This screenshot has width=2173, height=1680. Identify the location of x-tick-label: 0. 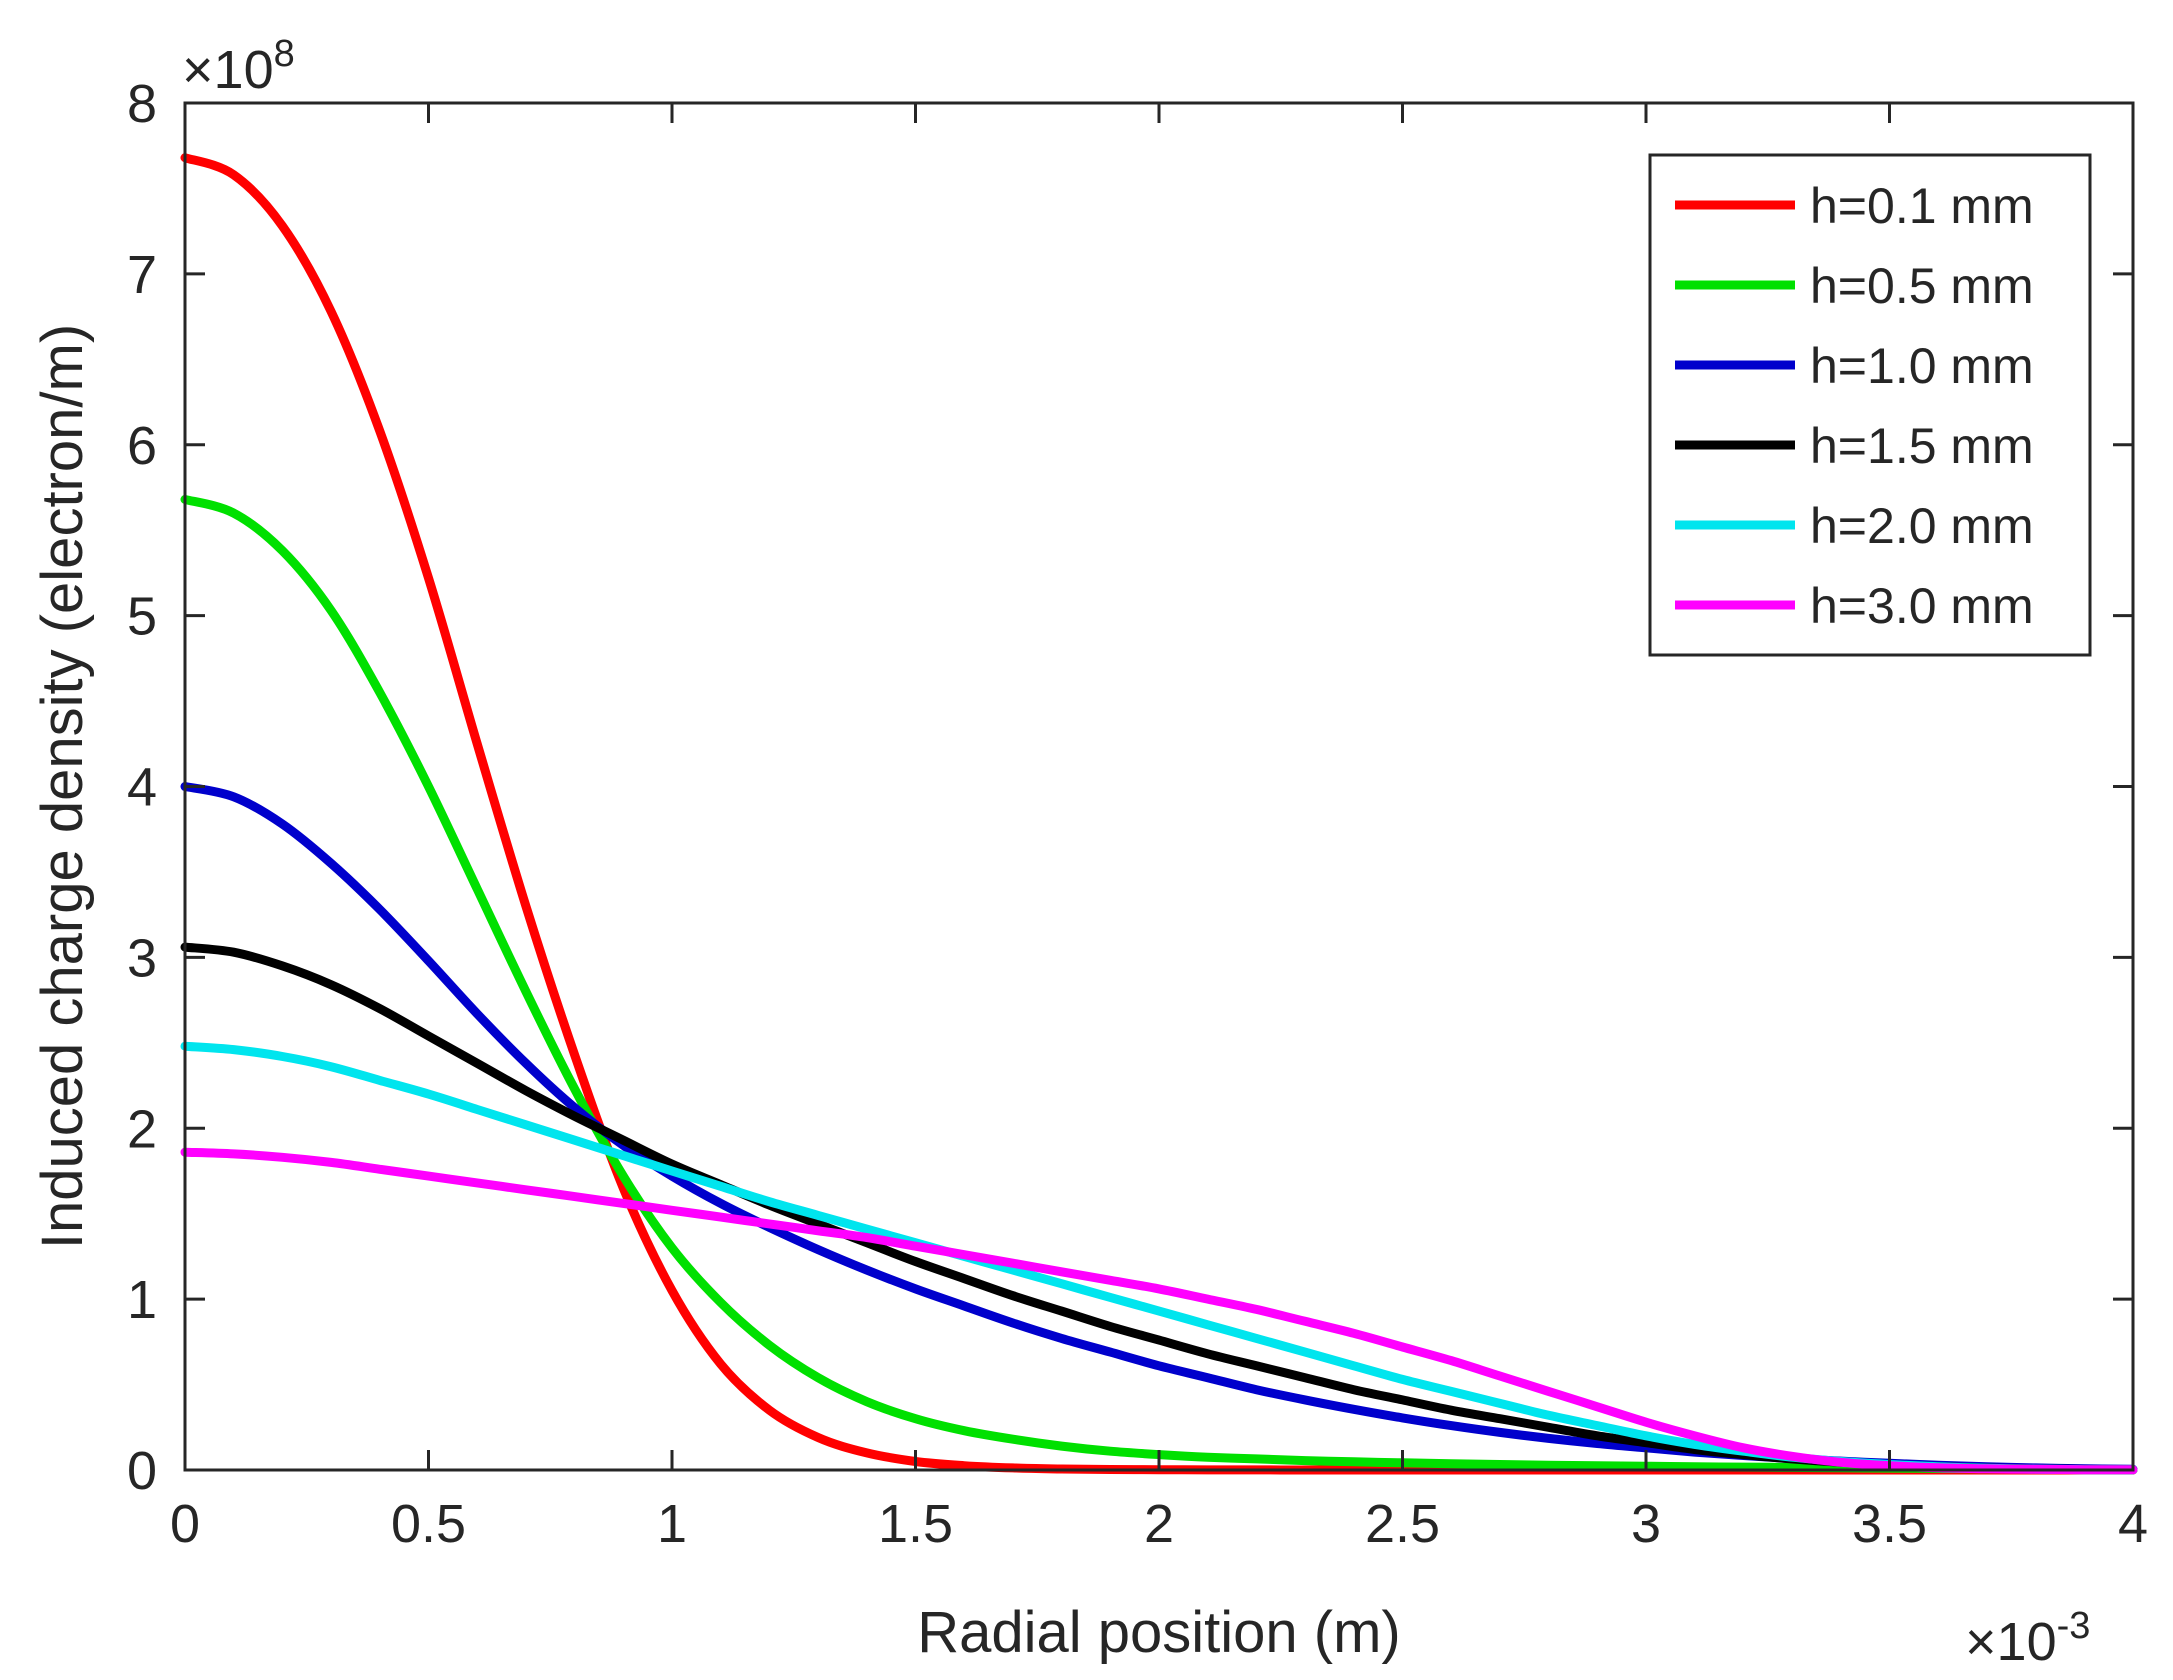
(185, 1524).